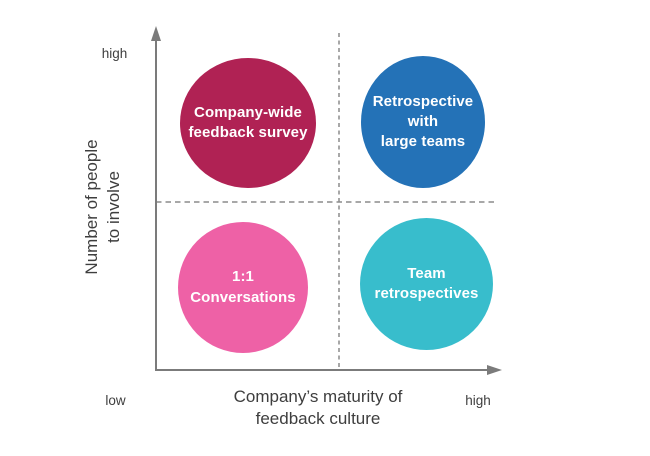 Image resolution: width=650 pixels, height=456 pixels. Describe the element at coordinates (114, 53) in the screenshot. I see `y-axis-high-label: high` at that location.